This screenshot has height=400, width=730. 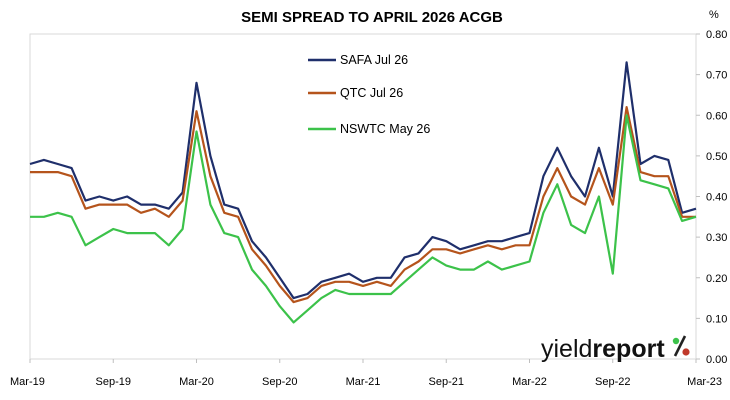 I want to click on legend: SAFA Jul 26 QTC Jul 26 NSWTC May 26, so click(x=369, y=94).